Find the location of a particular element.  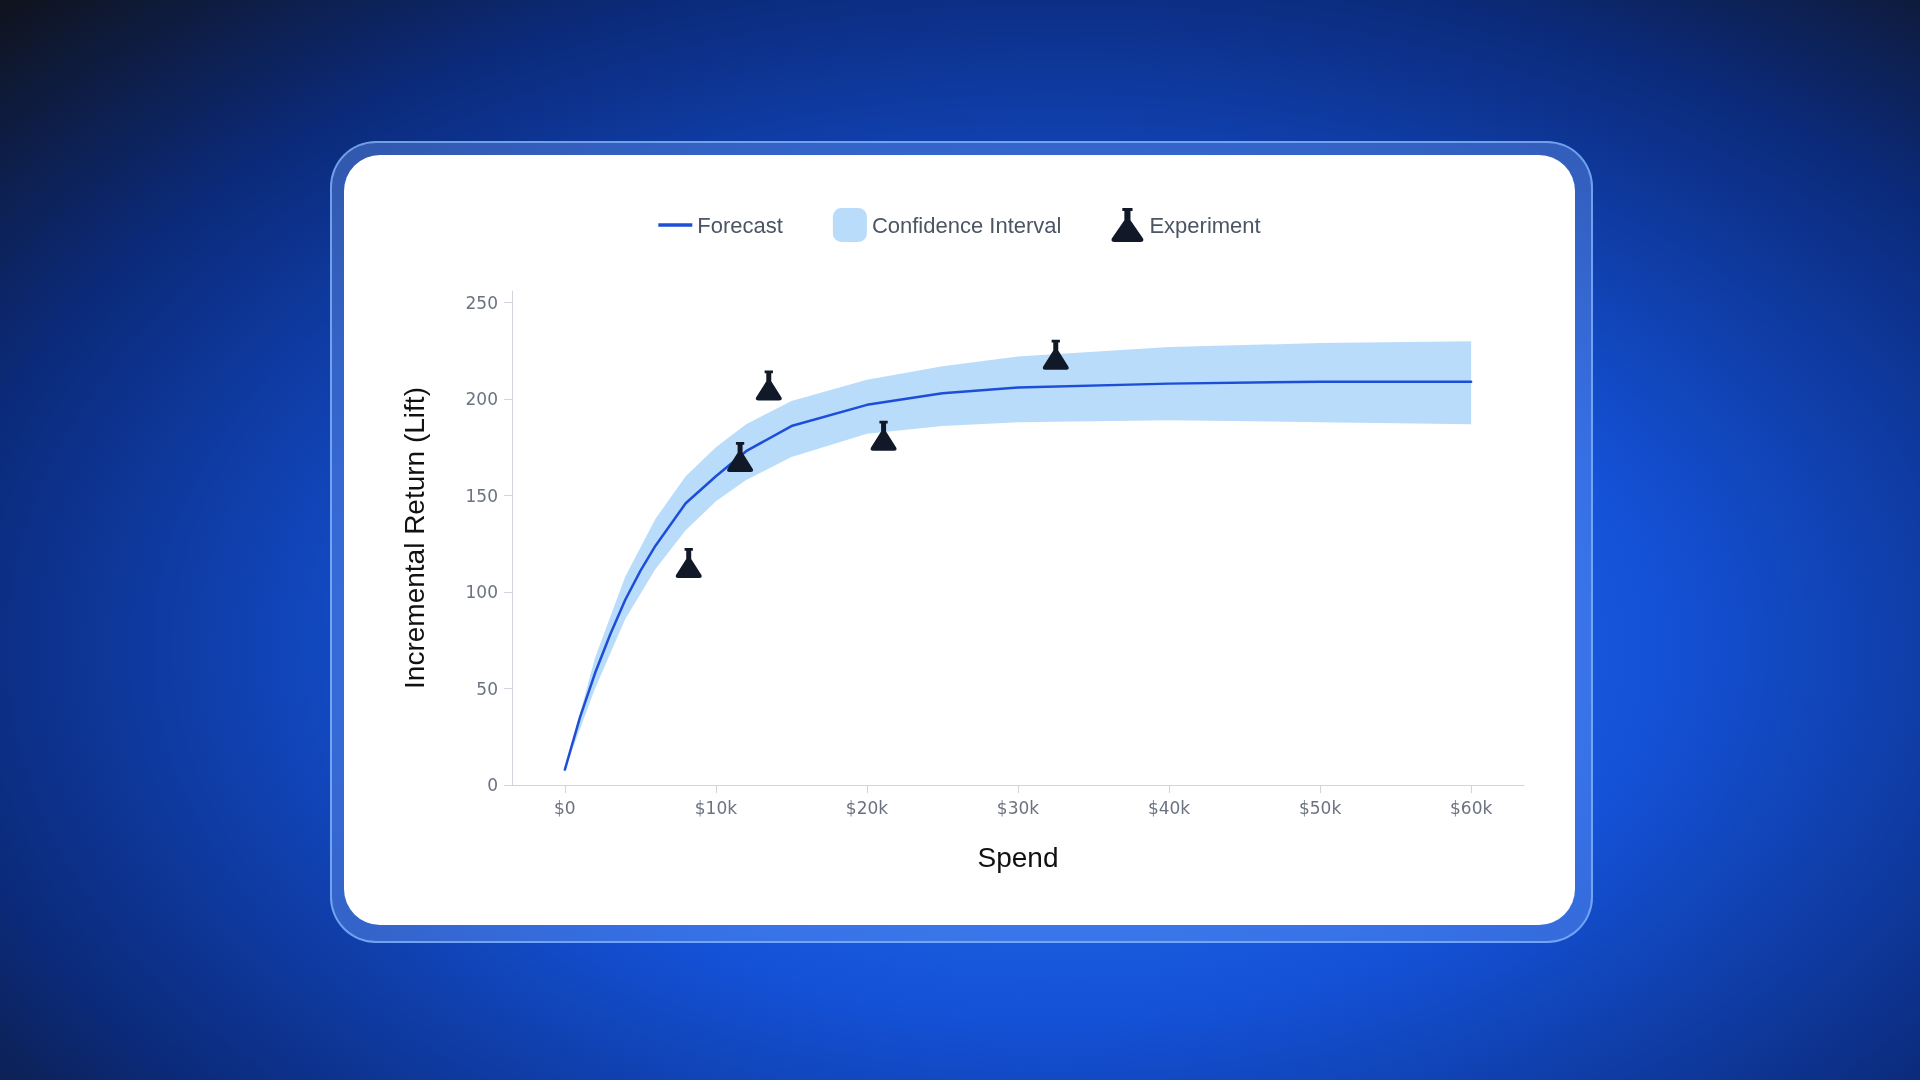

x-tick-label: $40k is located at coordinates (1169, 807).